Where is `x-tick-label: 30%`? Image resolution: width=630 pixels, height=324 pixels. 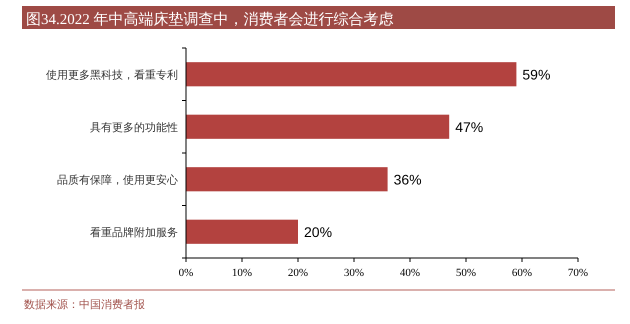
x-tick-label: 30% is located at coordinates (354, 273).